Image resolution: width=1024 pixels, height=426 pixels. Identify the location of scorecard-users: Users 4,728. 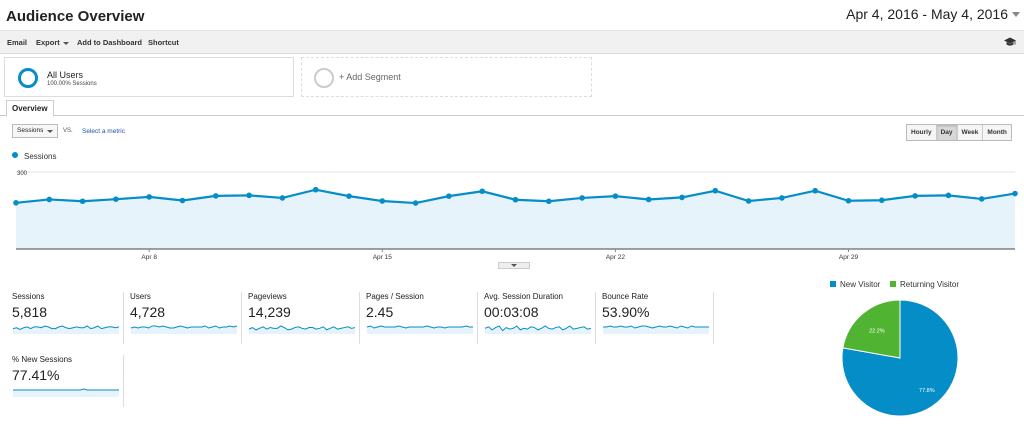
(186, 318).